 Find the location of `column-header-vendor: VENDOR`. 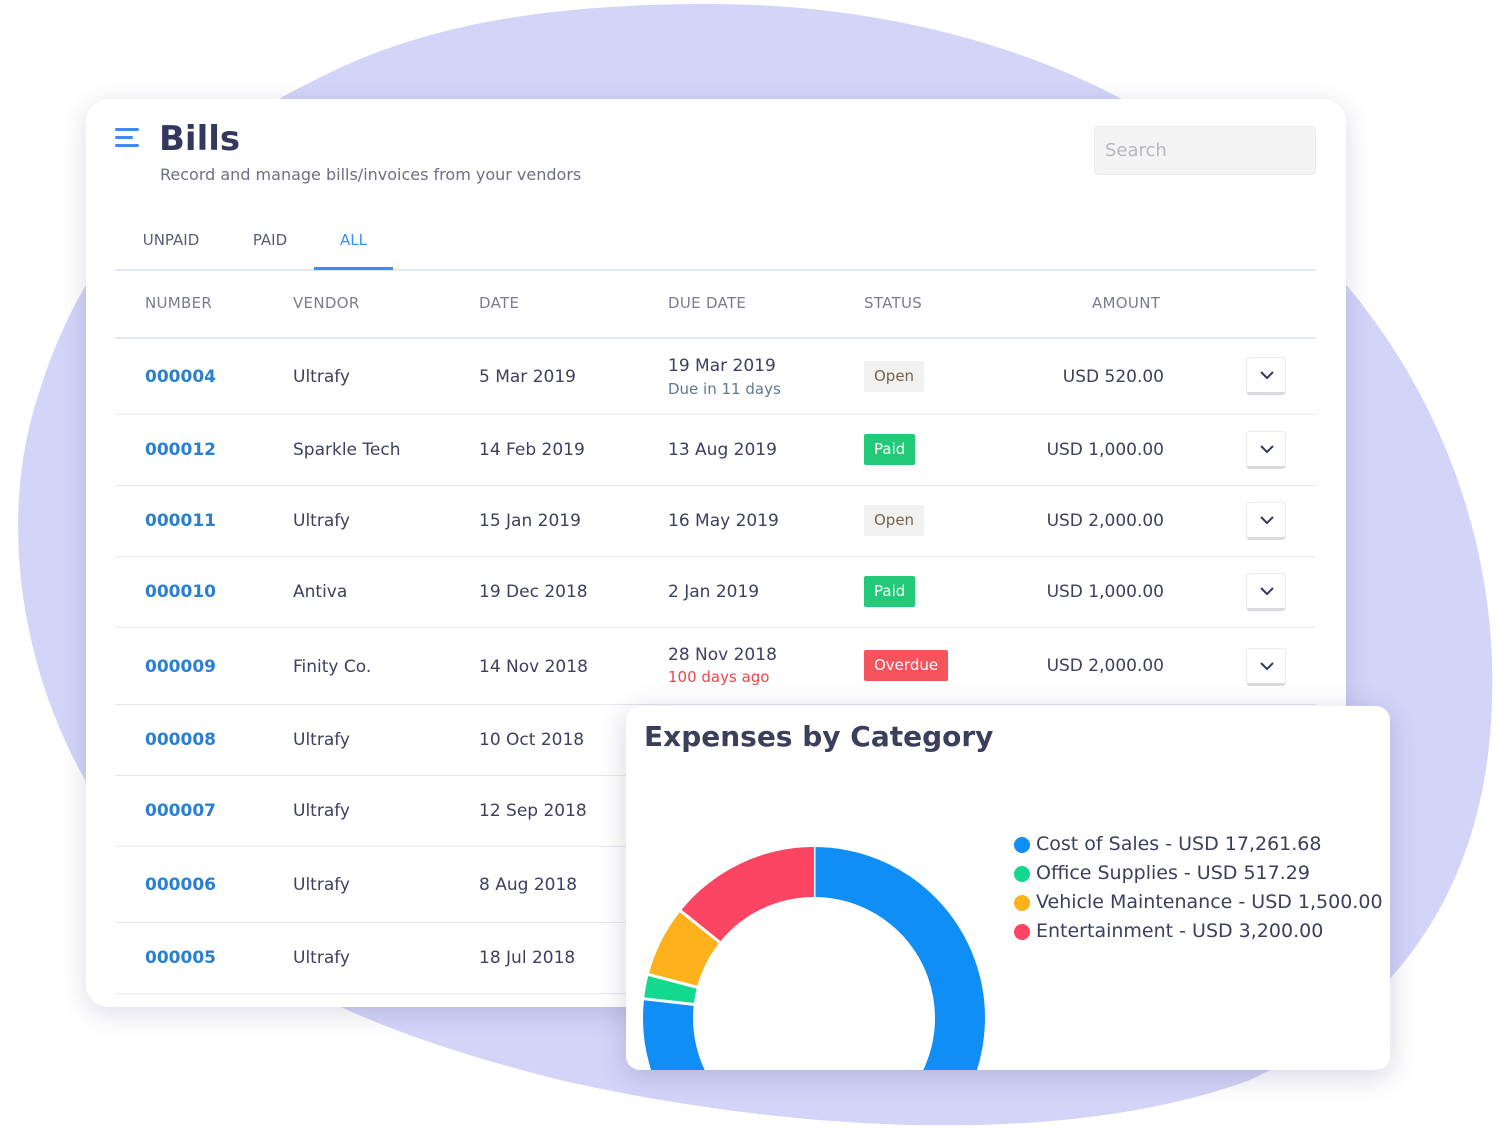

column-header-vendor: VENDOR is located at coordinates (326, 303).